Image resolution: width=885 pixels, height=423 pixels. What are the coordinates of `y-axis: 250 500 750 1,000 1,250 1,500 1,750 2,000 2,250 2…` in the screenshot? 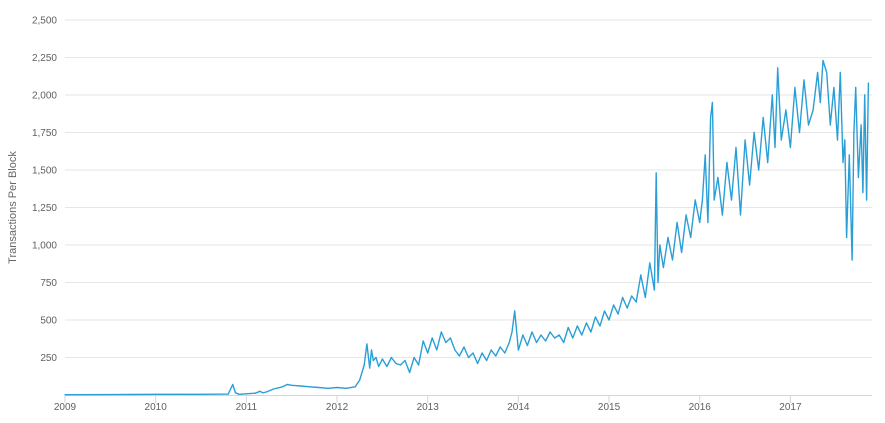 It's located at (44, 190).